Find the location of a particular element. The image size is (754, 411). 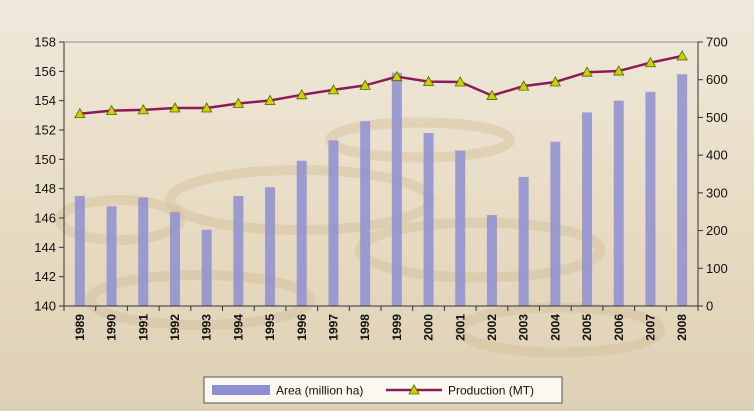

bar-area-2008 is located at coordinates (682, 190).